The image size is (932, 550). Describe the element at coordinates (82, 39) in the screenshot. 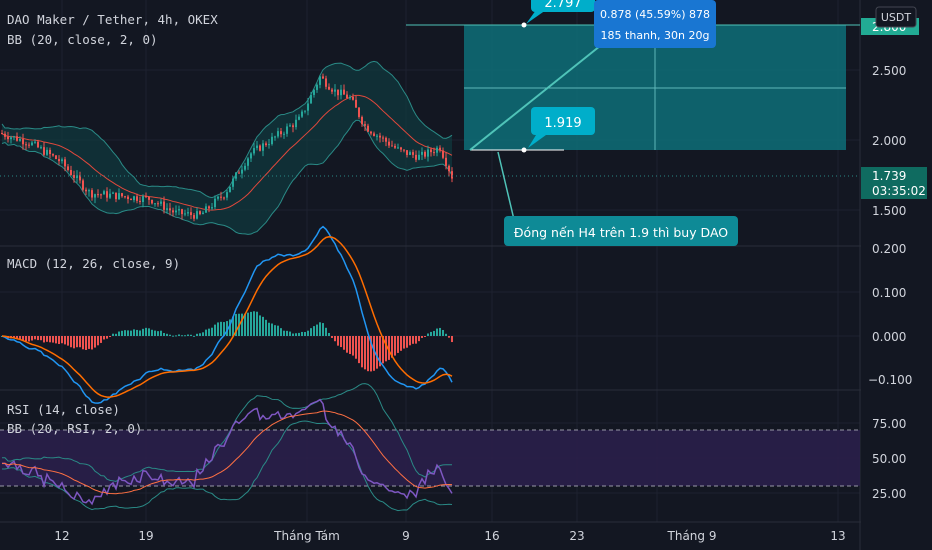

I see `bb-indicator-label: BB (20, close, 2, 0)` at that location.